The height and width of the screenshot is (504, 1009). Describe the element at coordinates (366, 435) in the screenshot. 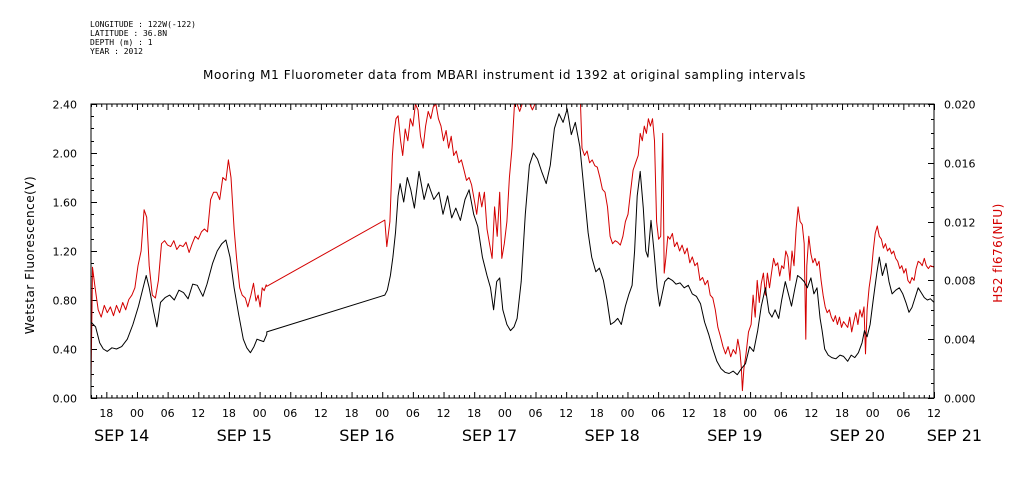

I see `x-date-label: SEP 16` at that location.